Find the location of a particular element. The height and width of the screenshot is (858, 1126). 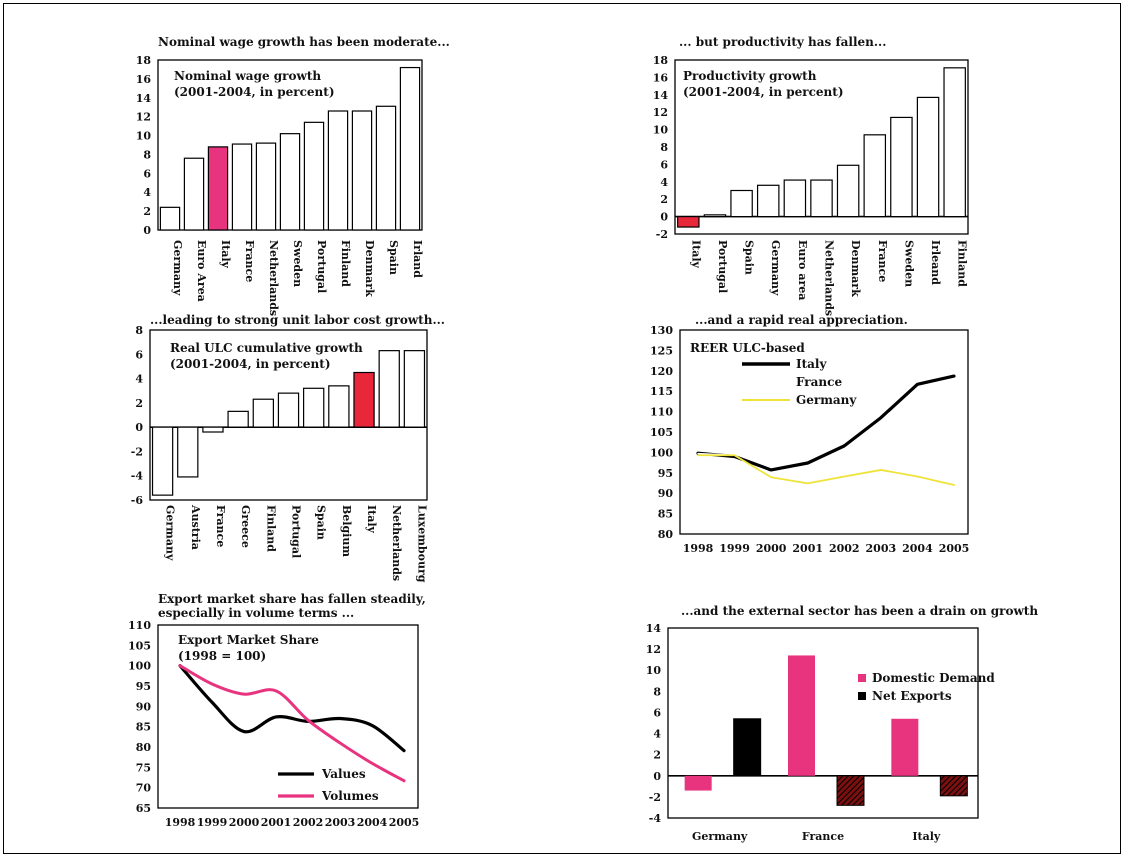

chart-4-heading: ...and a rapid real appreciation. is located at coordinates (801, 320).